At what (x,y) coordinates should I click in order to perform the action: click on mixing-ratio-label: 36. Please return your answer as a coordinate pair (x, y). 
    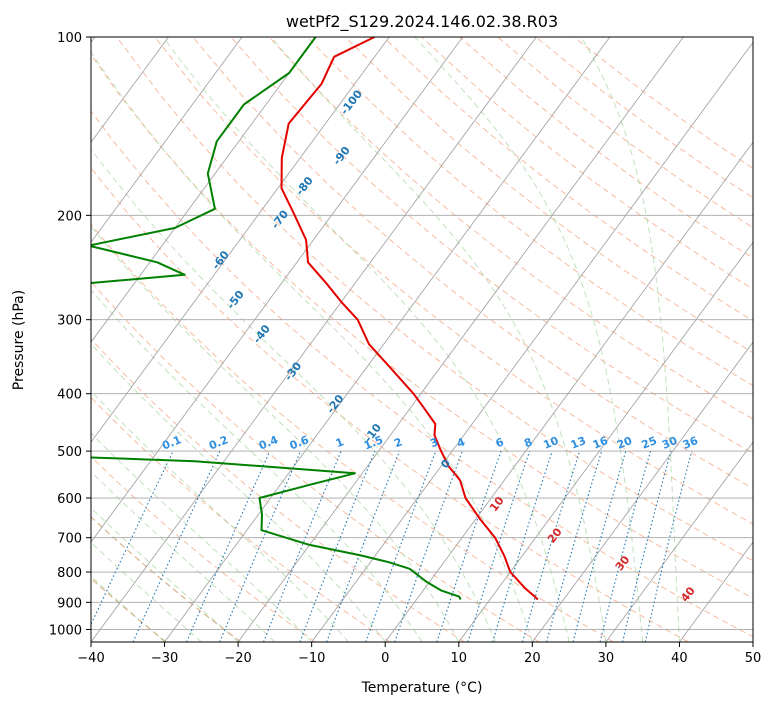
    Looking at the image, I should click on (690, 443).